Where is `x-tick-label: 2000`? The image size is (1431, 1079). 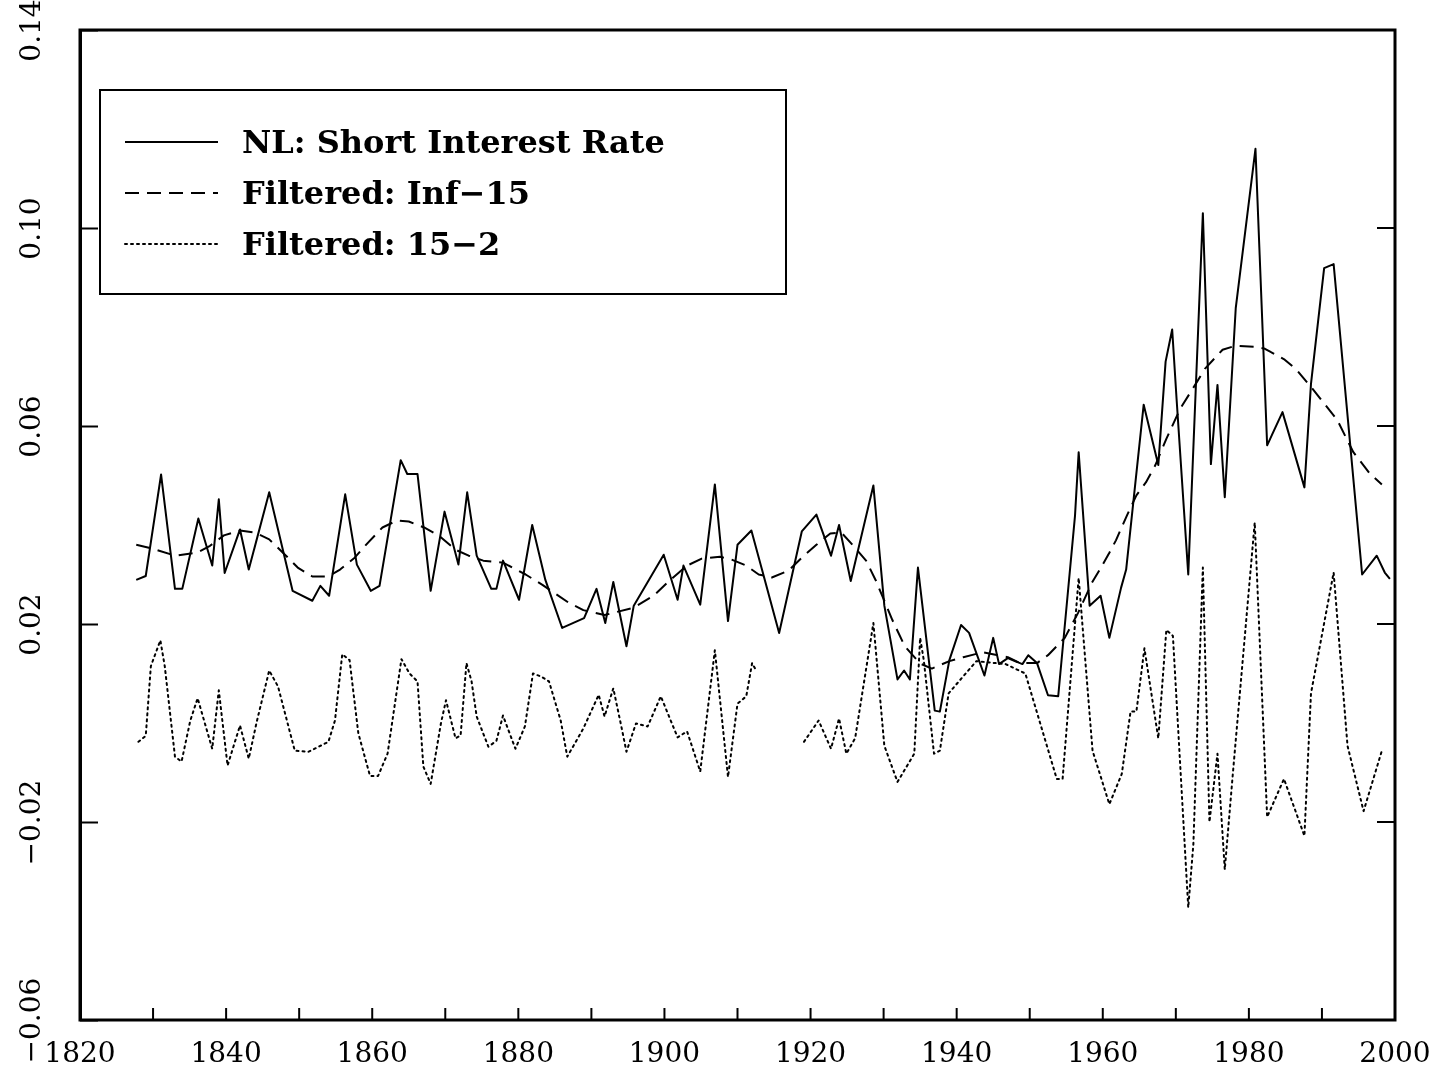 x-tick-label: 2000 is located at coordinates (1395, 1052).